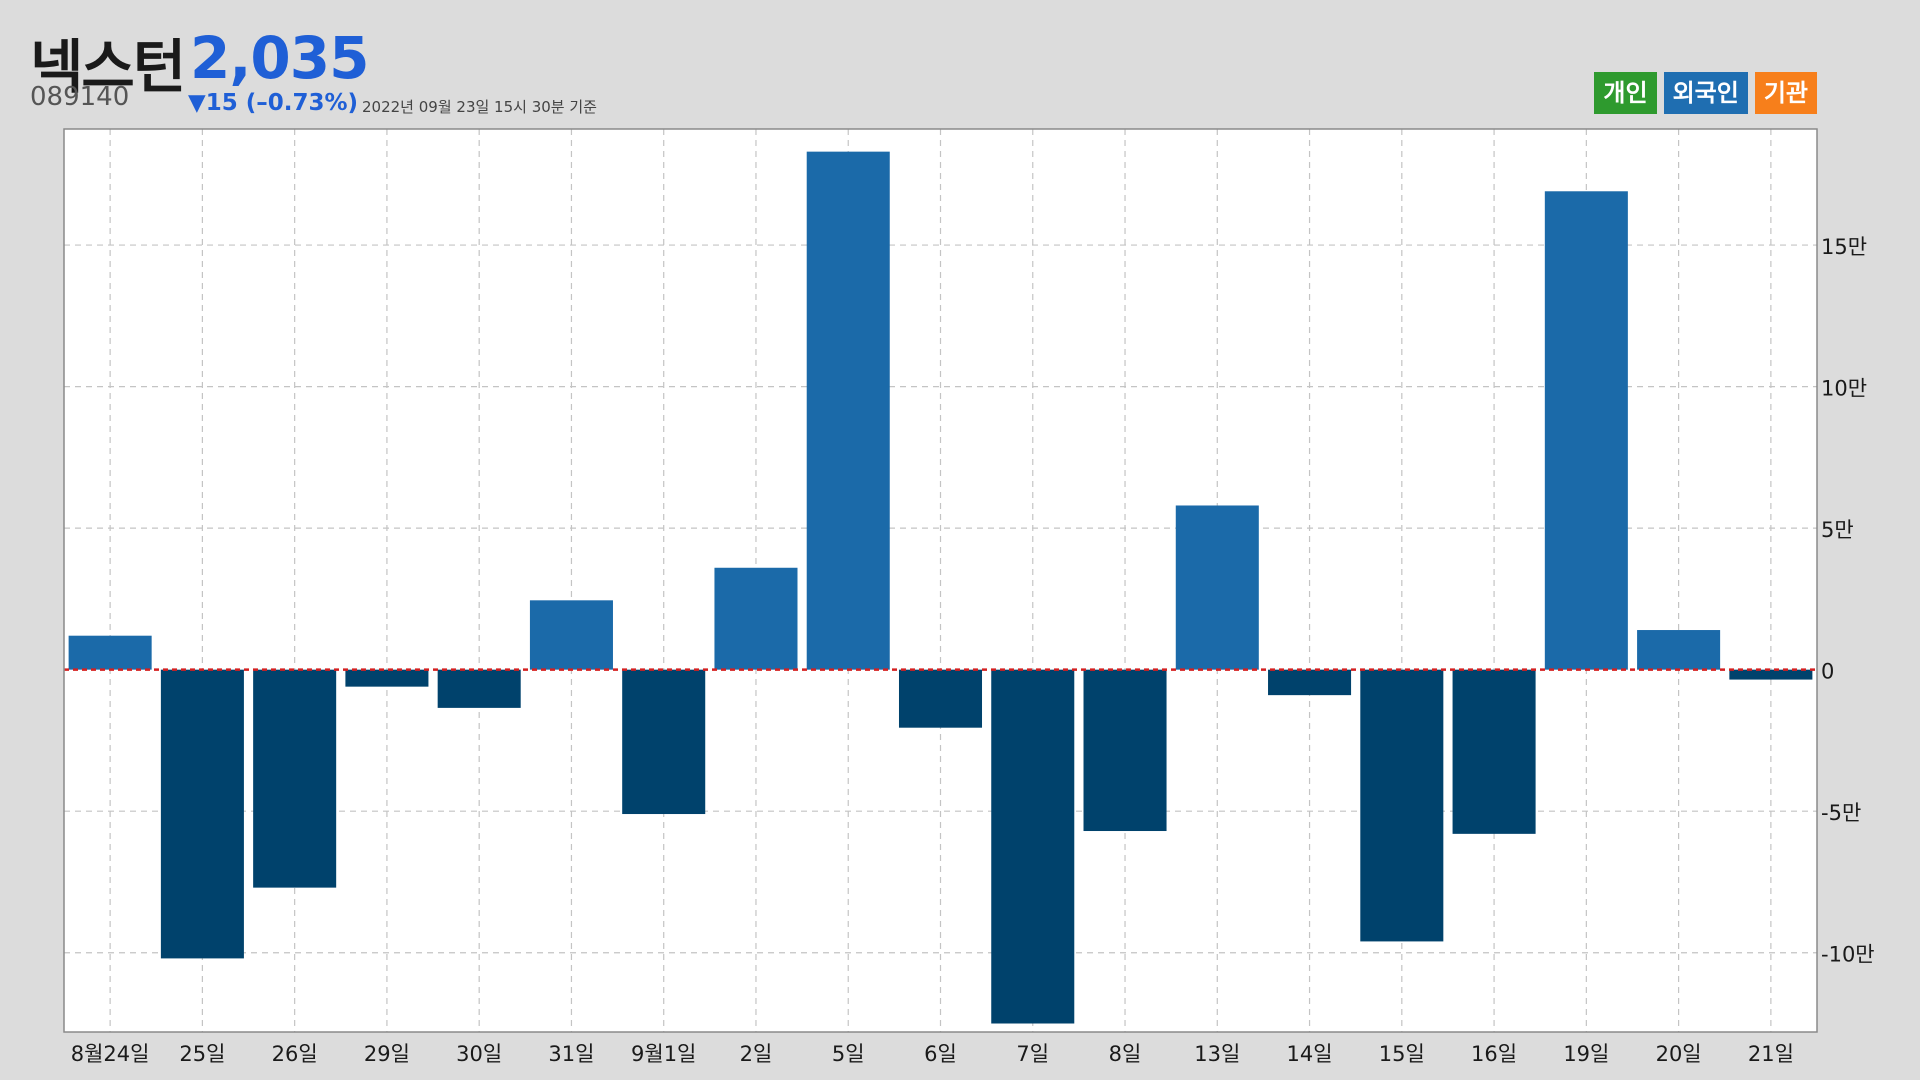  Describe the element at coordinates (110, 1054) in the screenshot. I see `x-tick-label: 8월24일` at that location.